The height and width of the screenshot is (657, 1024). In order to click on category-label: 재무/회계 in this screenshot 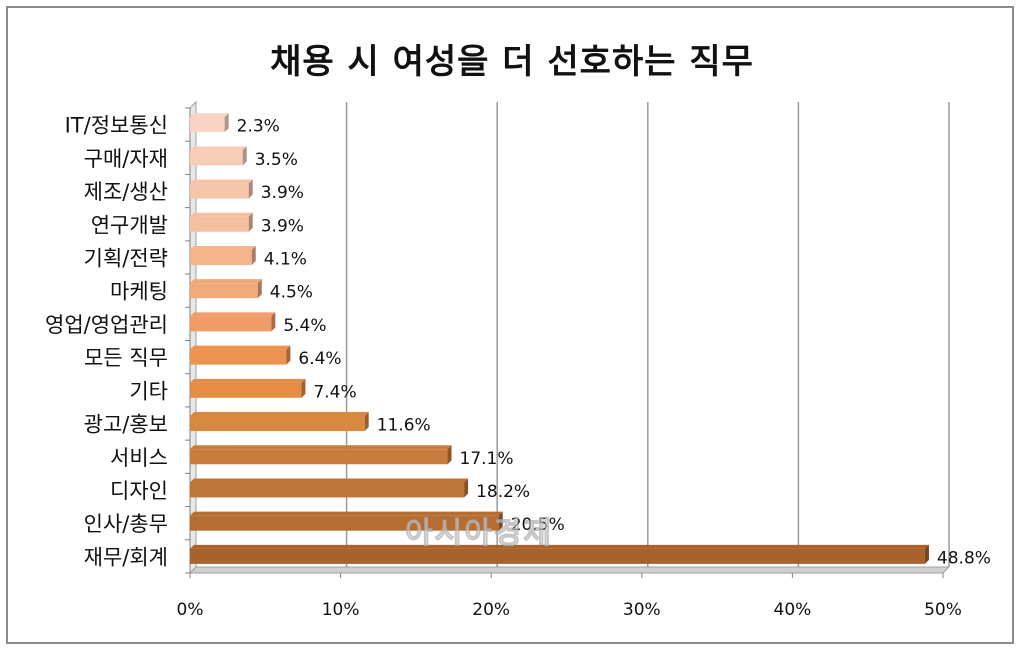, I will do `click(126, 557)`.